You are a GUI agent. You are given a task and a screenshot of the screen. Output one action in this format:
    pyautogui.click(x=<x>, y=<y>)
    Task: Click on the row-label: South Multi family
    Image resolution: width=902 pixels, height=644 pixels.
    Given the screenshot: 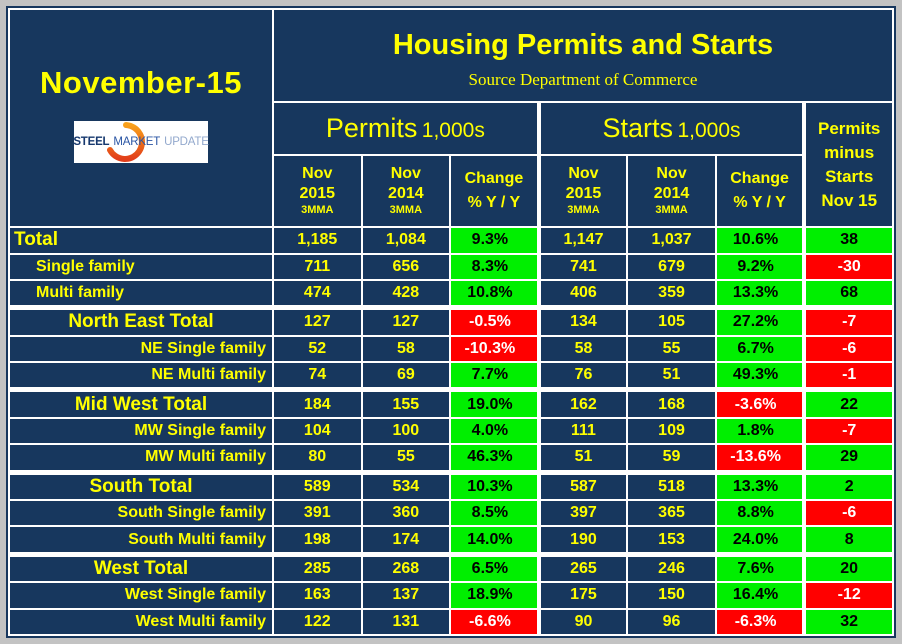 What is the action you would take?
    pyautogui.click(x=141, y=540)
    